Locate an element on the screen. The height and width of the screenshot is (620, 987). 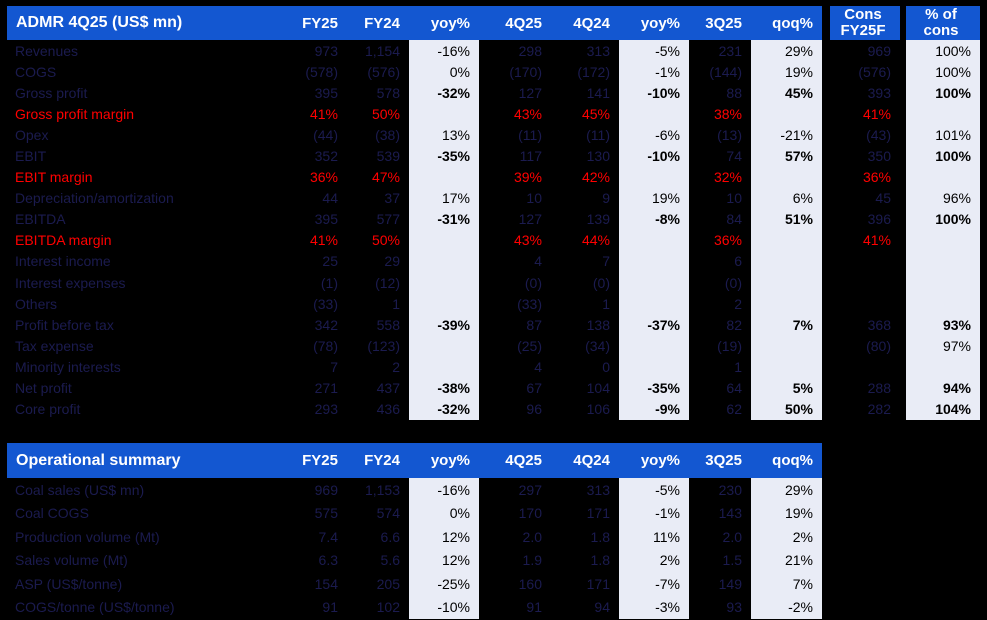
cell-qoq: 21% is located at coordinates (786, 560).